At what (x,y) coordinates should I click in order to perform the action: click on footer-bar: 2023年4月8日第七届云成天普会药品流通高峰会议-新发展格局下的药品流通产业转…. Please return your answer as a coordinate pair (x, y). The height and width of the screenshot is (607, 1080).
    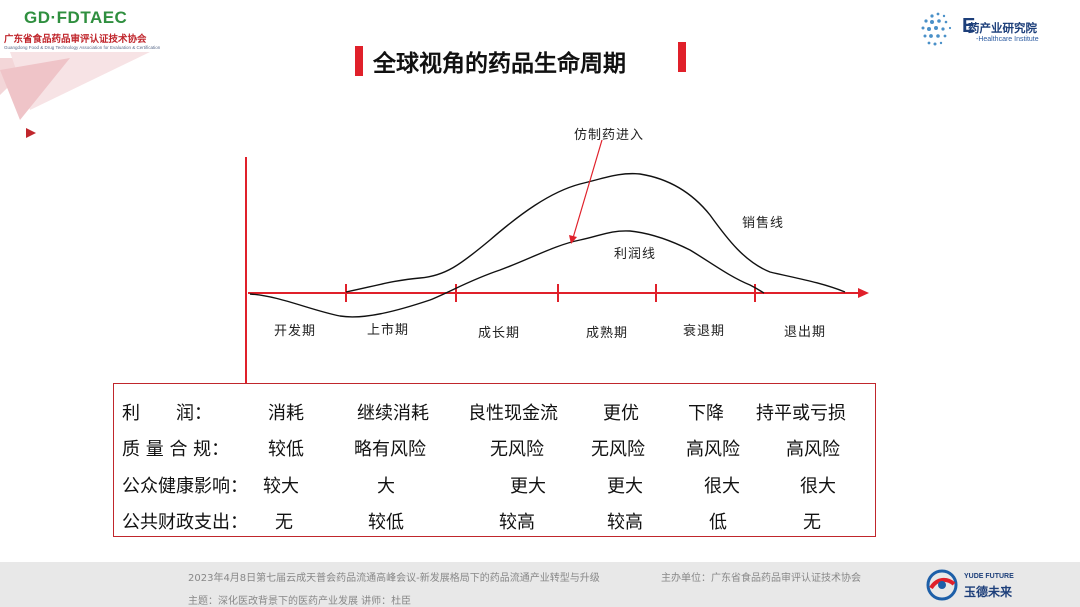
    Looking at the image, I should click on (540, 584).